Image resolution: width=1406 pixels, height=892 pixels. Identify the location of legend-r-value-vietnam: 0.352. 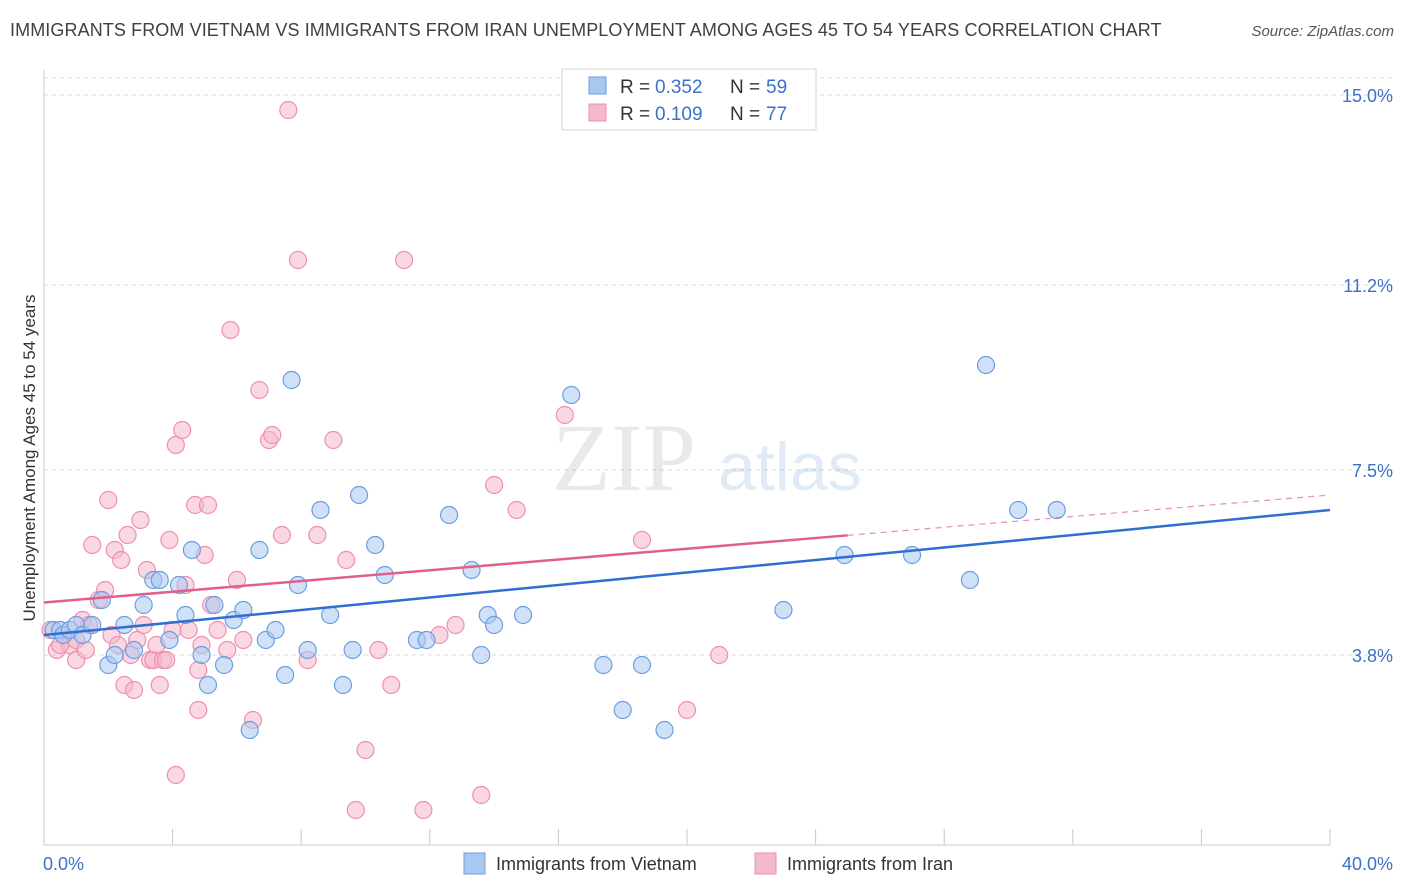
(679, 87).